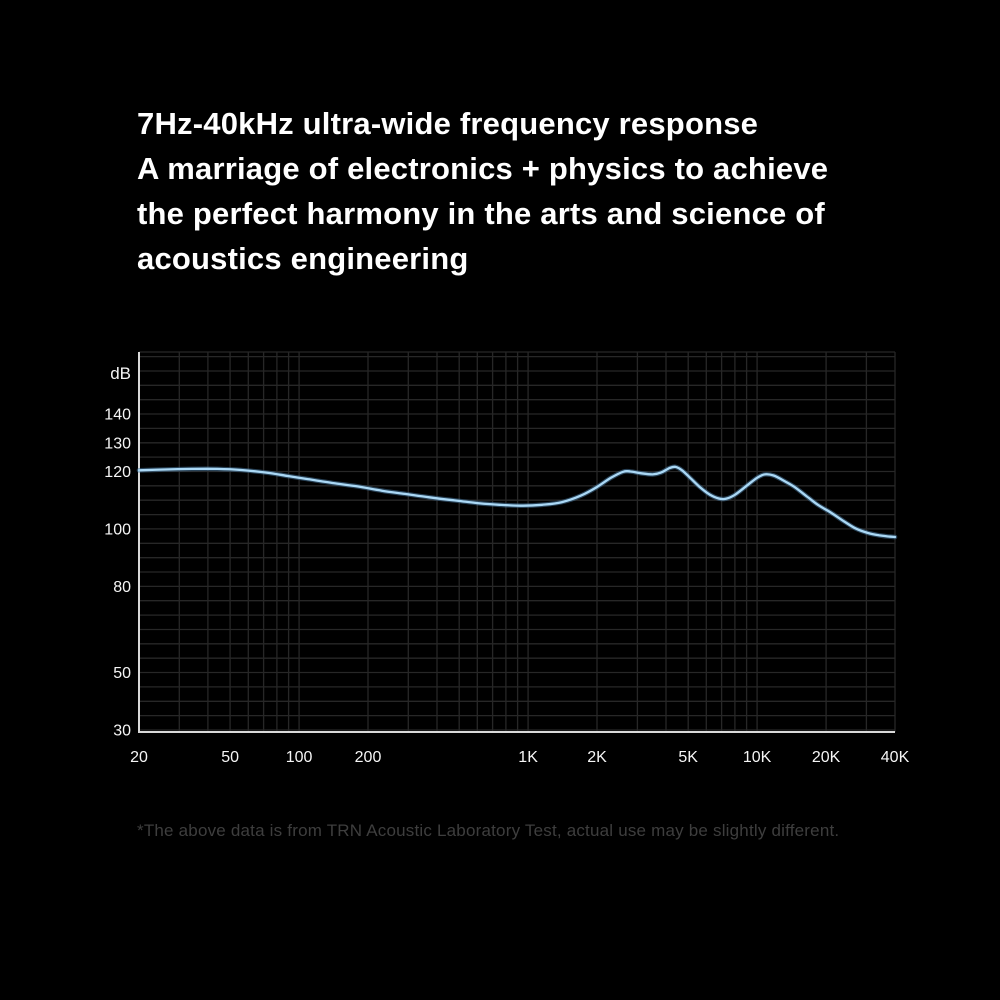 The height and width of the screenshot is (1000, 1000). What do you see at coordinates (117, 472) in the screenshot?
I see `y-tick-label-120: 120` at bounding box center [117, 472].